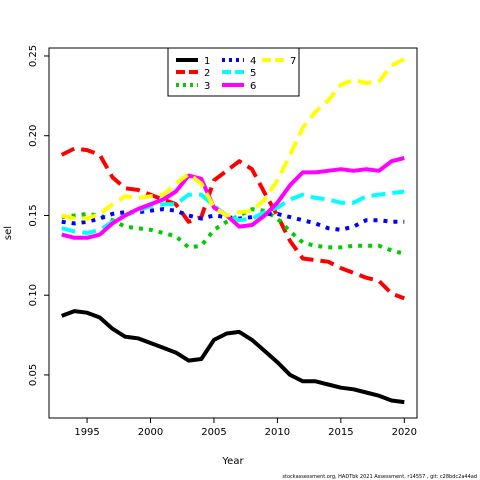 This screenshot has width=480, height=480. Describe the element at coordinates (232, 461) in the screenshot. I see `x-axis-title: Year` at that location.